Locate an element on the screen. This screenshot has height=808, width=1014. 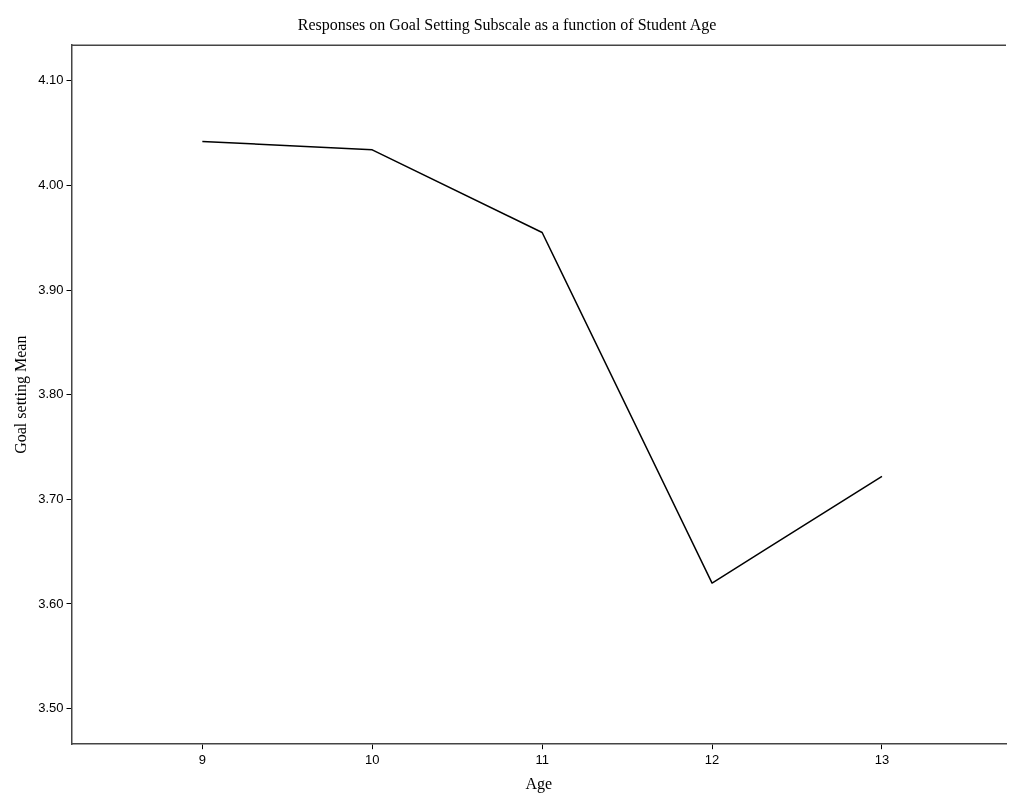
chart-title: Responses on Goal Setting Subscale as a function of Student Age is located at coordinates (507, 24).